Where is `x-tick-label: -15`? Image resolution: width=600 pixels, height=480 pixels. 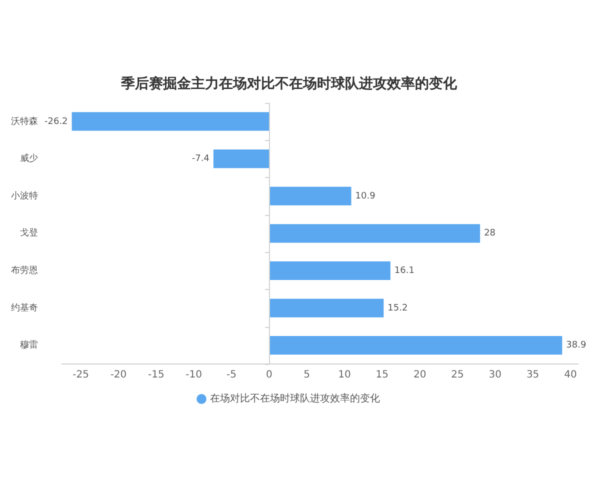
x-tick-label: -15 is located at coordinates (156, 375).